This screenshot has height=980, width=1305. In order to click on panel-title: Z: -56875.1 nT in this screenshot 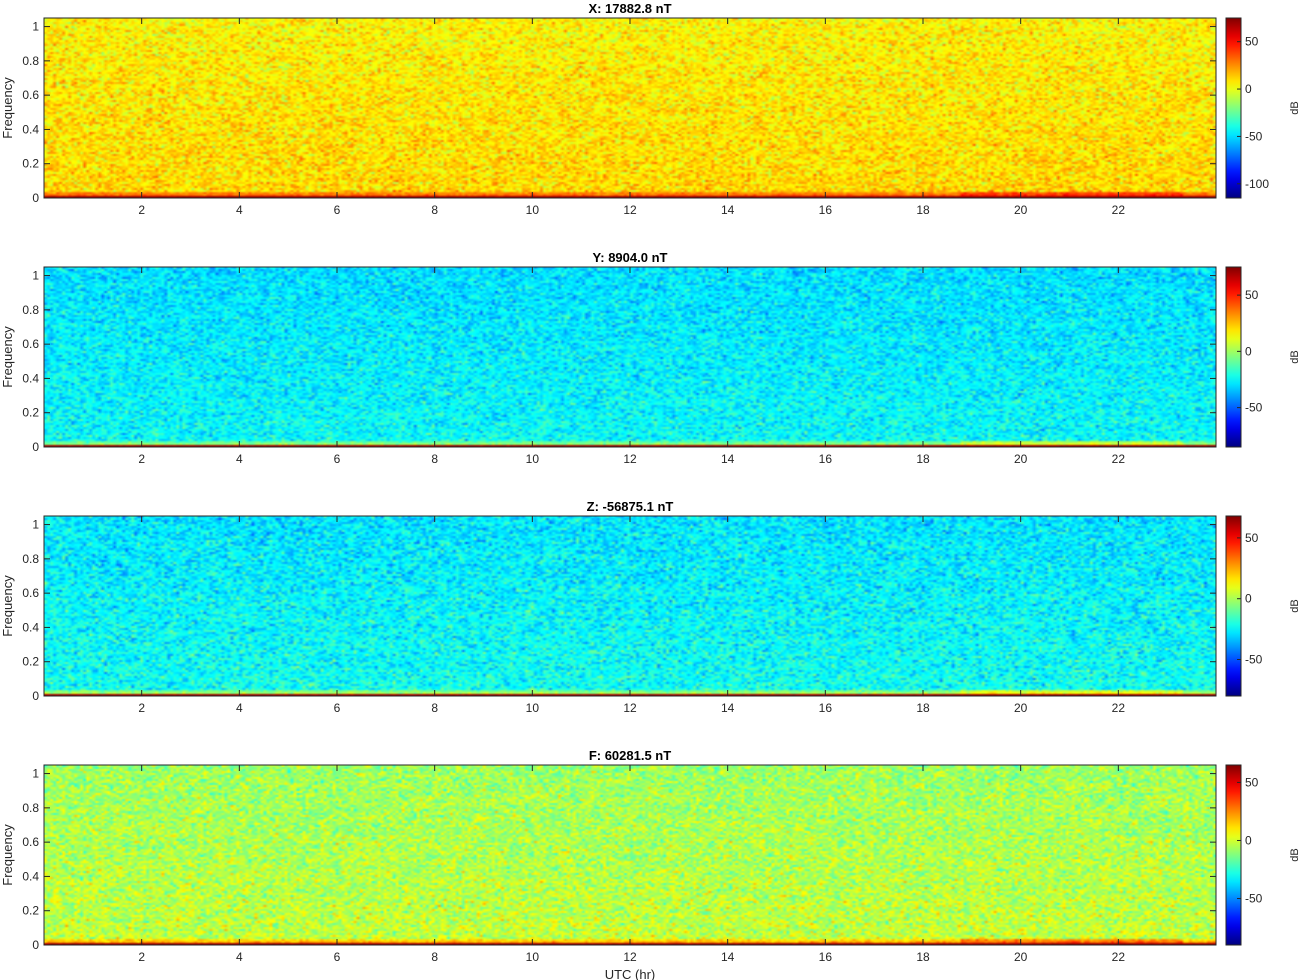, I will do `click(630, 506)`.